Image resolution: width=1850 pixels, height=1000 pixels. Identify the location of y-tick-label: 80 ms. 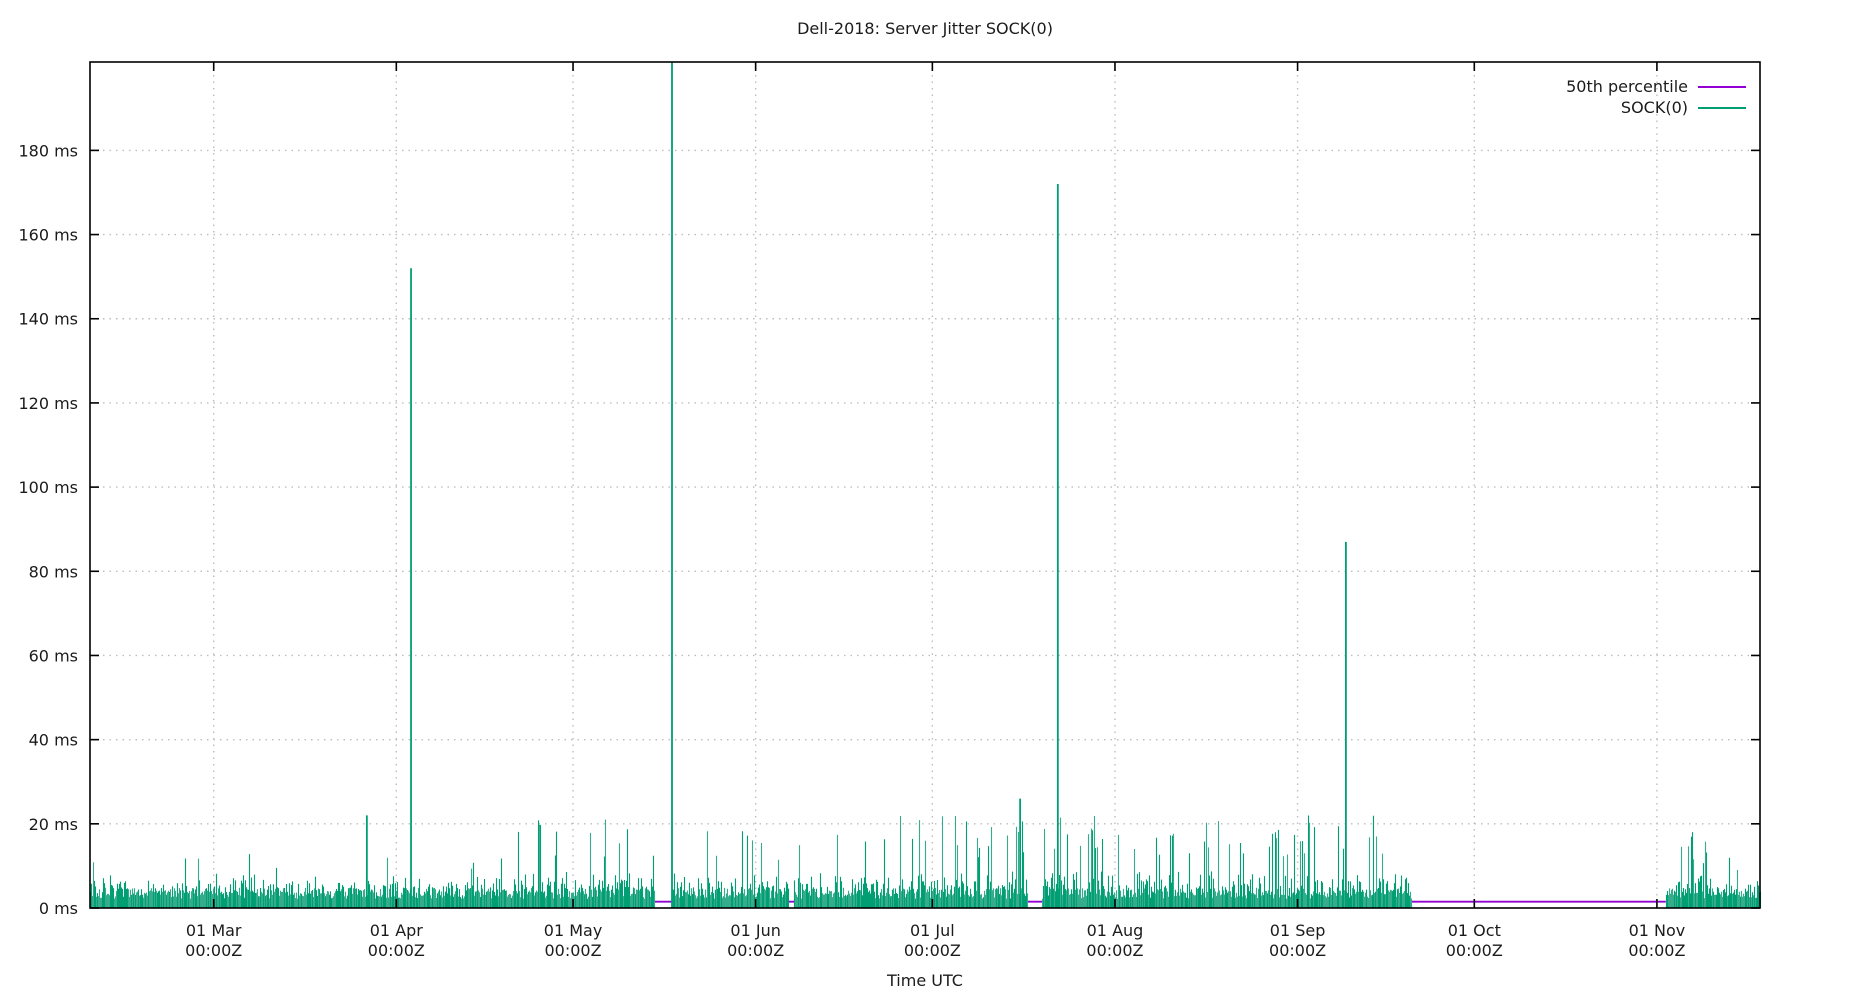
(53, 571).